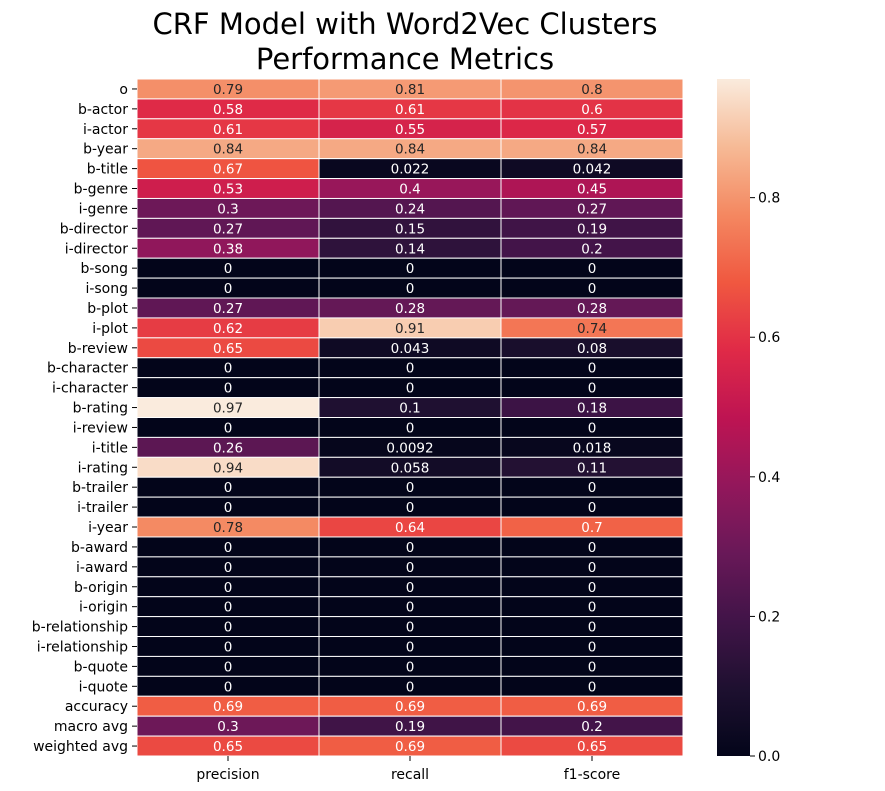 The image size is (885, 791). Describe the element at coordinates (591, 90) in the screenshot. I see `cell-value-label: 0.8` at that location.